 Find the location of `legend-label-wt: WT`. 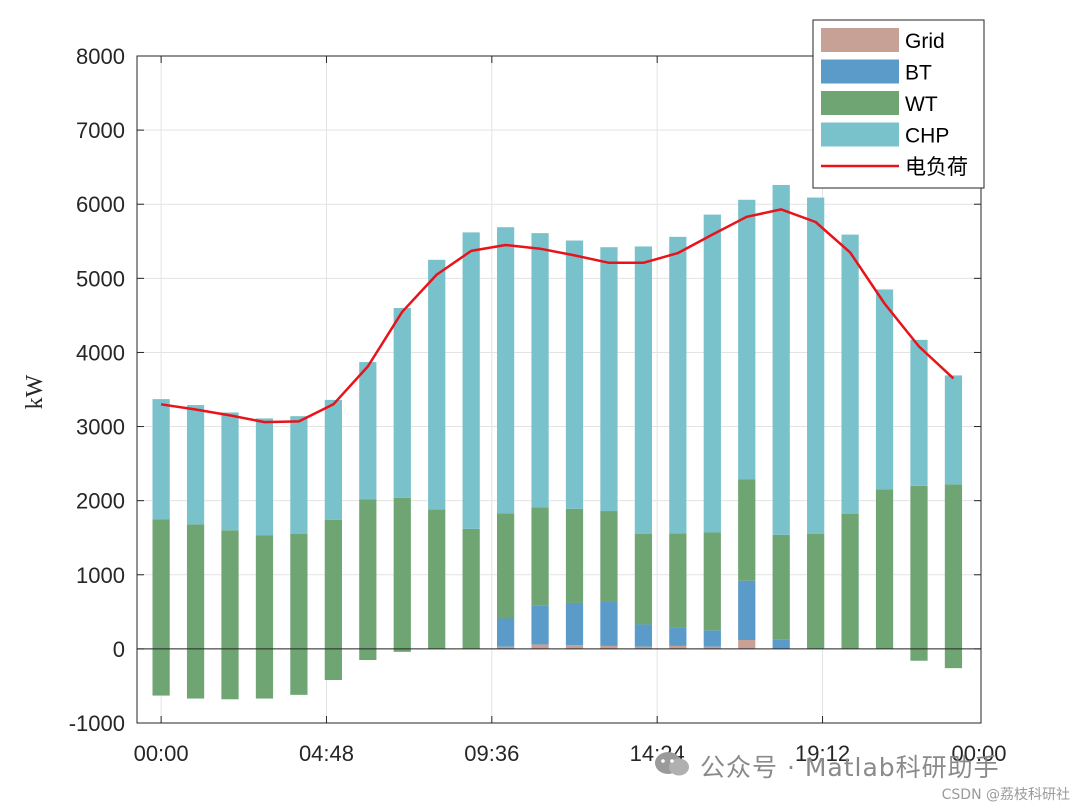

legend-label-wt: WT is located at coordinates (921, 104).